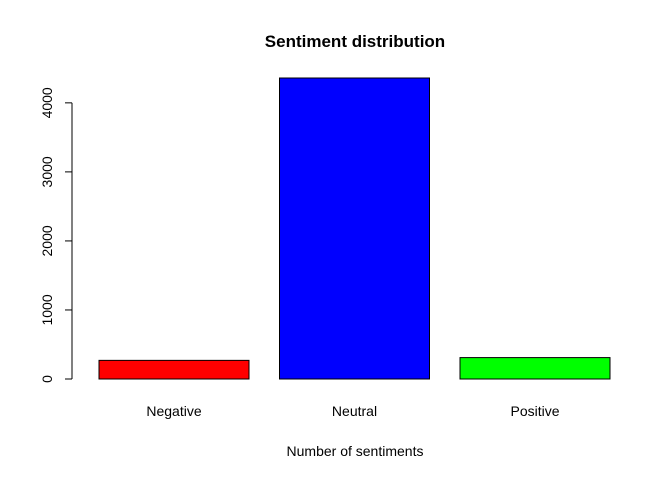  I want to click on x-tick-labels: Negative Neutral Positive, so click(352, 411).